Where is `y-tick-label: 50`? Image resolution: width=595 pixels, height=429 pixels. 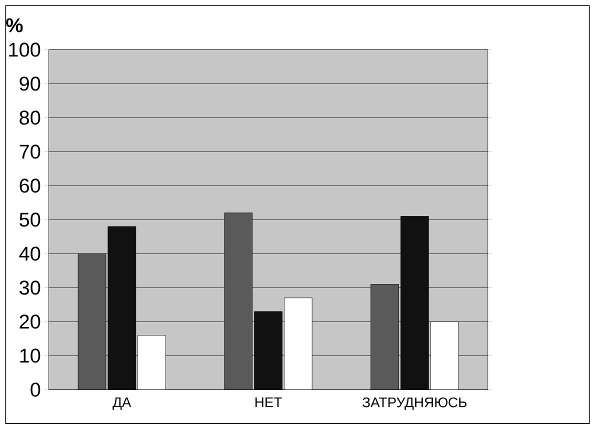
y-tick-label: 50 is located at coordinates (30, 219).